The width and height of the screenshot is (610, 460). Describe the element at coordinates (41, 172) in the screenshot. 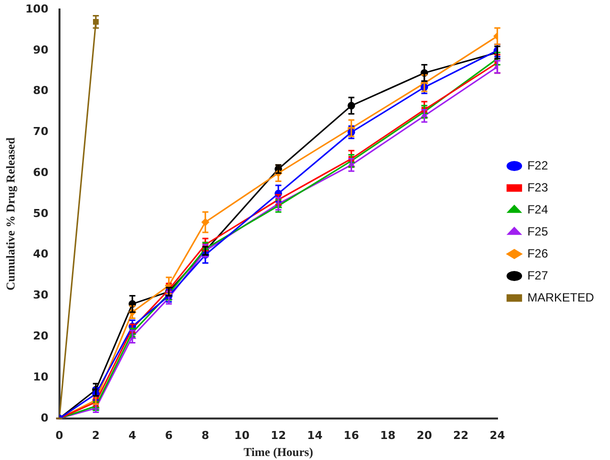

I see `y-tick-label: 60` at that location.